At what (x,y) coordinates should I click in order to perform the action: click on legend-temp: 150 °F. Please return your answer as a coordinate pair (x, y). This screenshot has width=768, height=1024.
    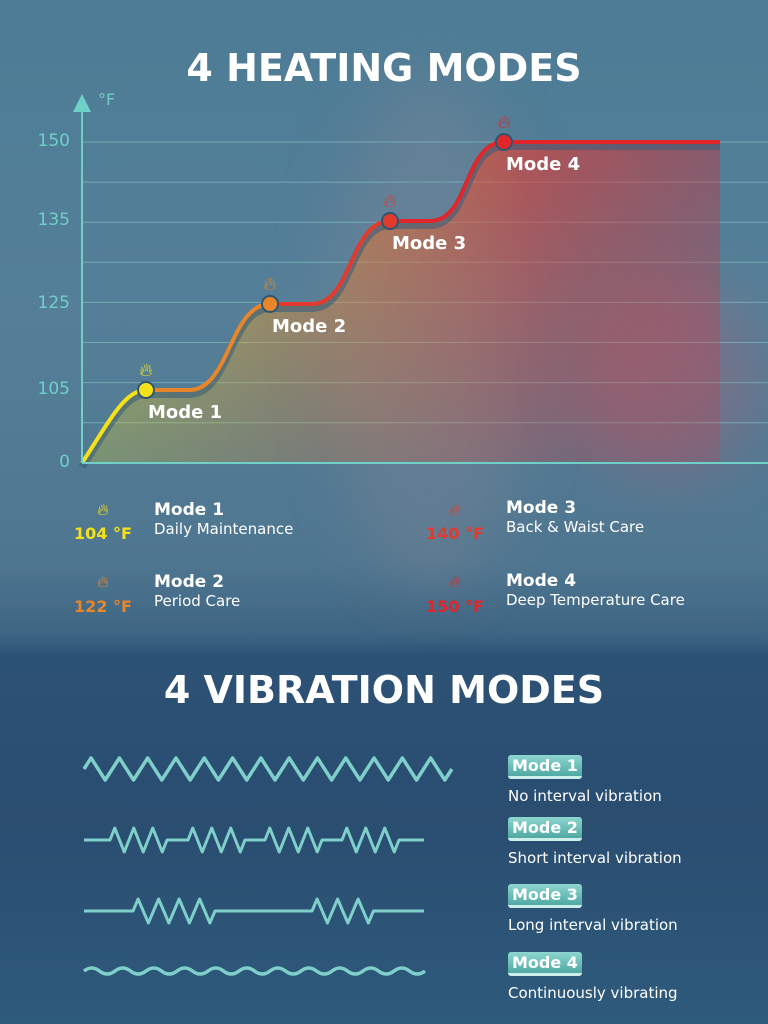
    Looking at the image, I should click on (455, 606).